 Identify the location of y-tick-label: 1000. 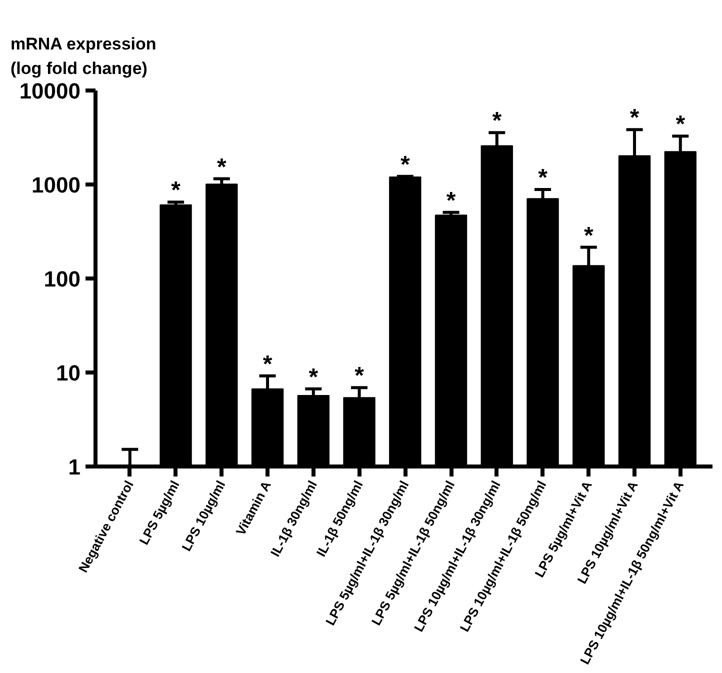
(56, 185).